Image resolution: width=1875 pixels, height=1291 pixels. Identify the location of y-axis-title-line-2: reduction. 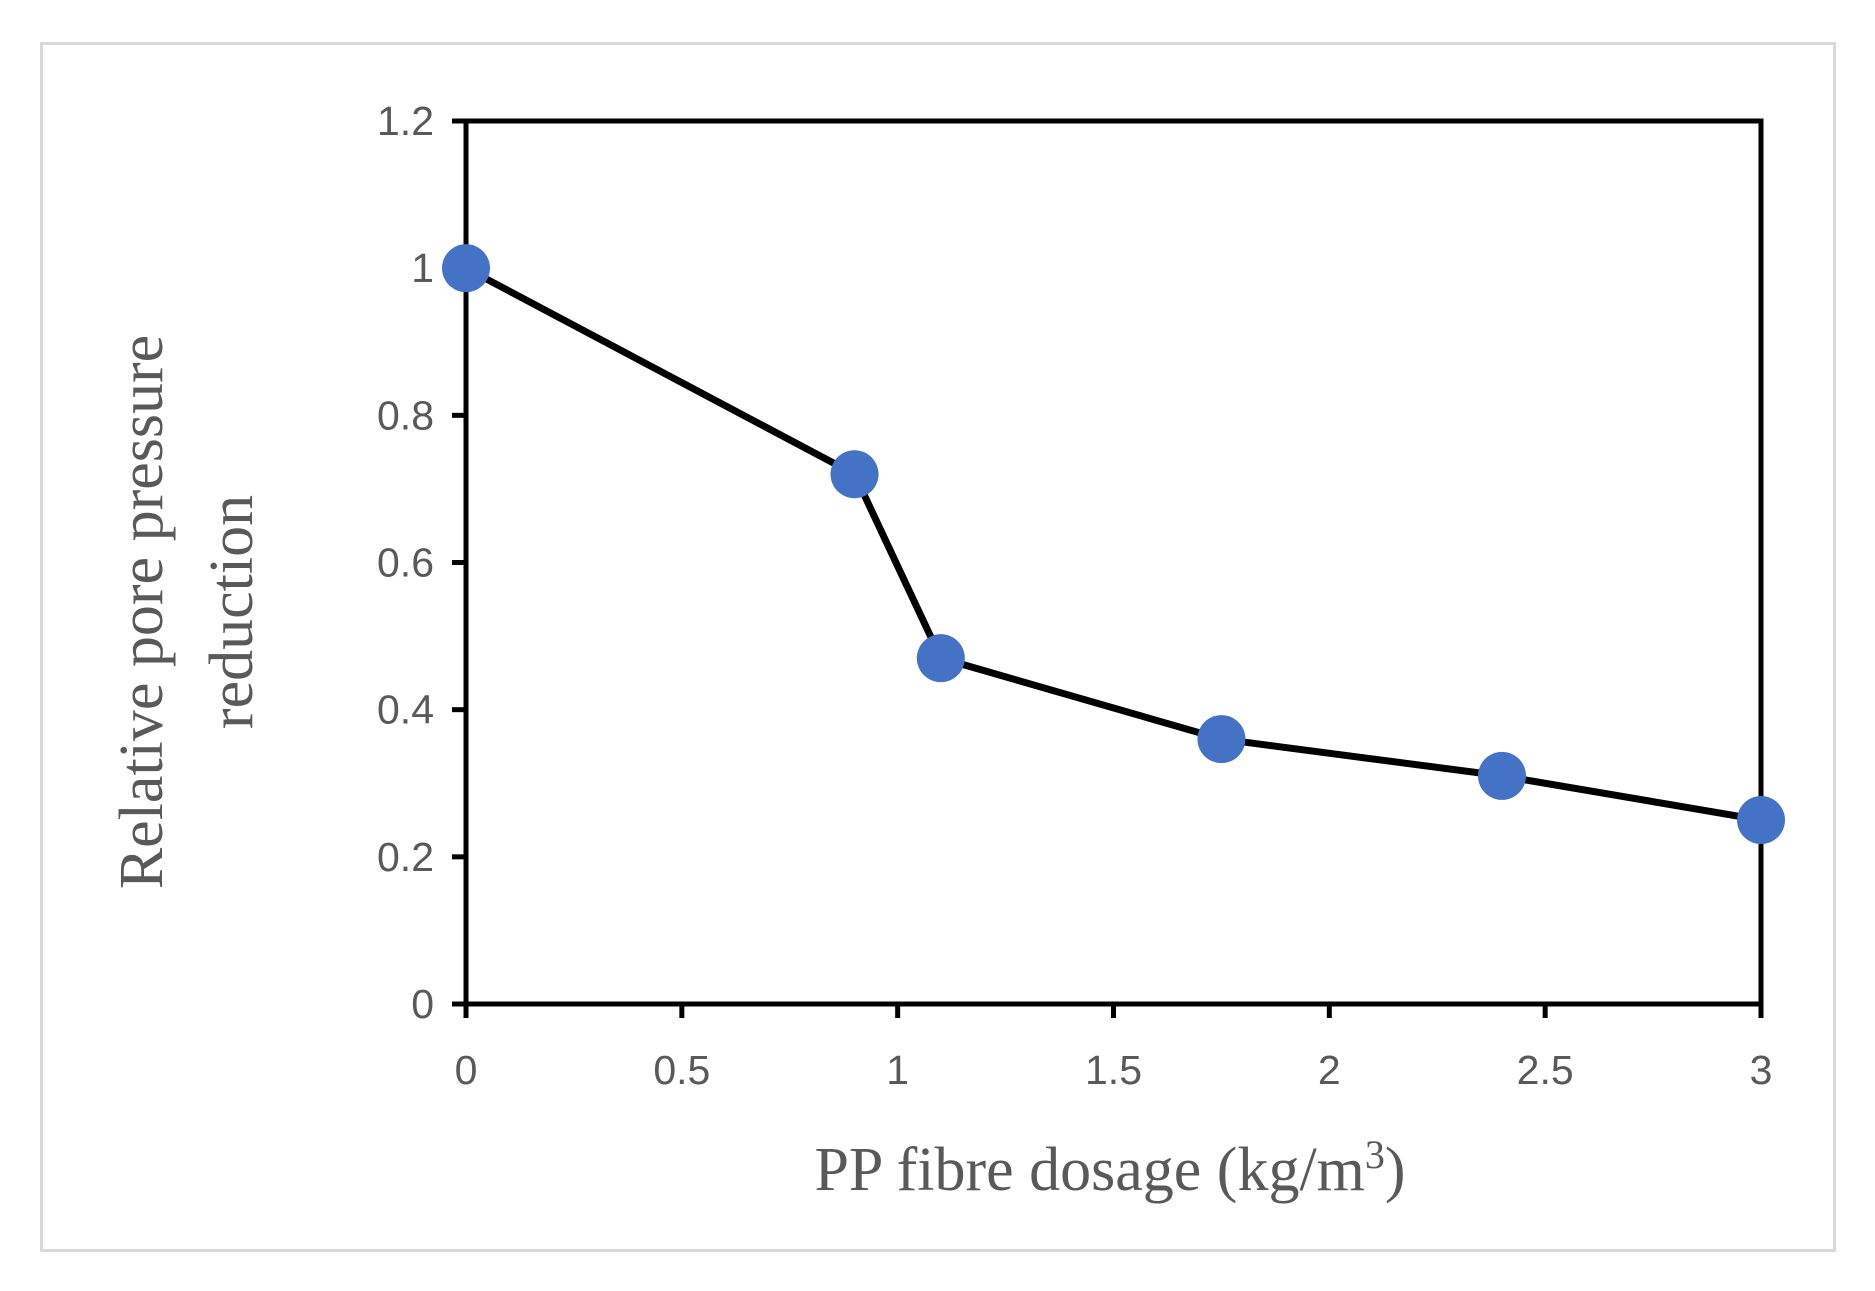
(232, 612).